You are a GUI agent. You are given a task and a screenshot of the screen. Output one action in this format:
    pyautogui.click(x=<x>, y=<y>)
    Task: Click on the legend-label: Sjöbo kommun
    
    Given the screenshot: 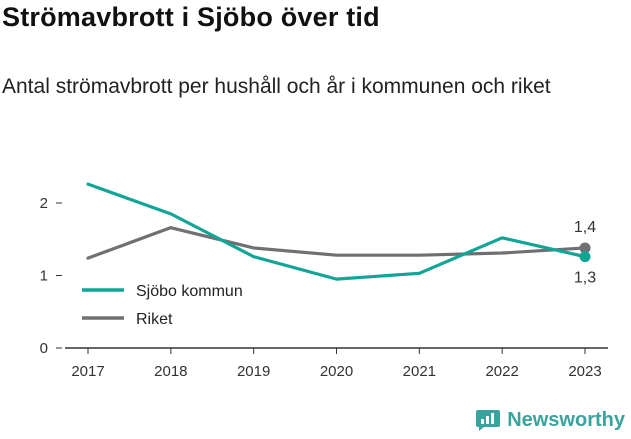 What is the action you would take?
    pyautogui.click(x=189, y=291)
    